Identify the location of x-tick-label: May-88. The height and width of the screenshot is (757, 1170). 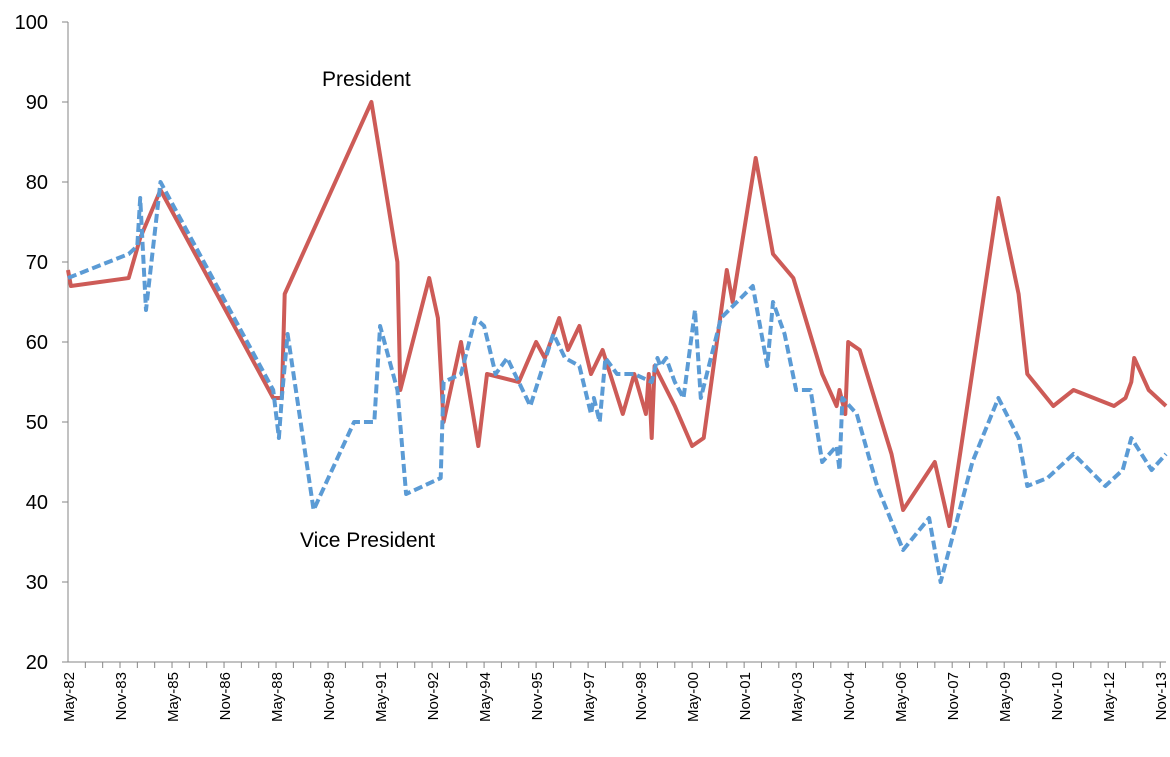
(277, 697).